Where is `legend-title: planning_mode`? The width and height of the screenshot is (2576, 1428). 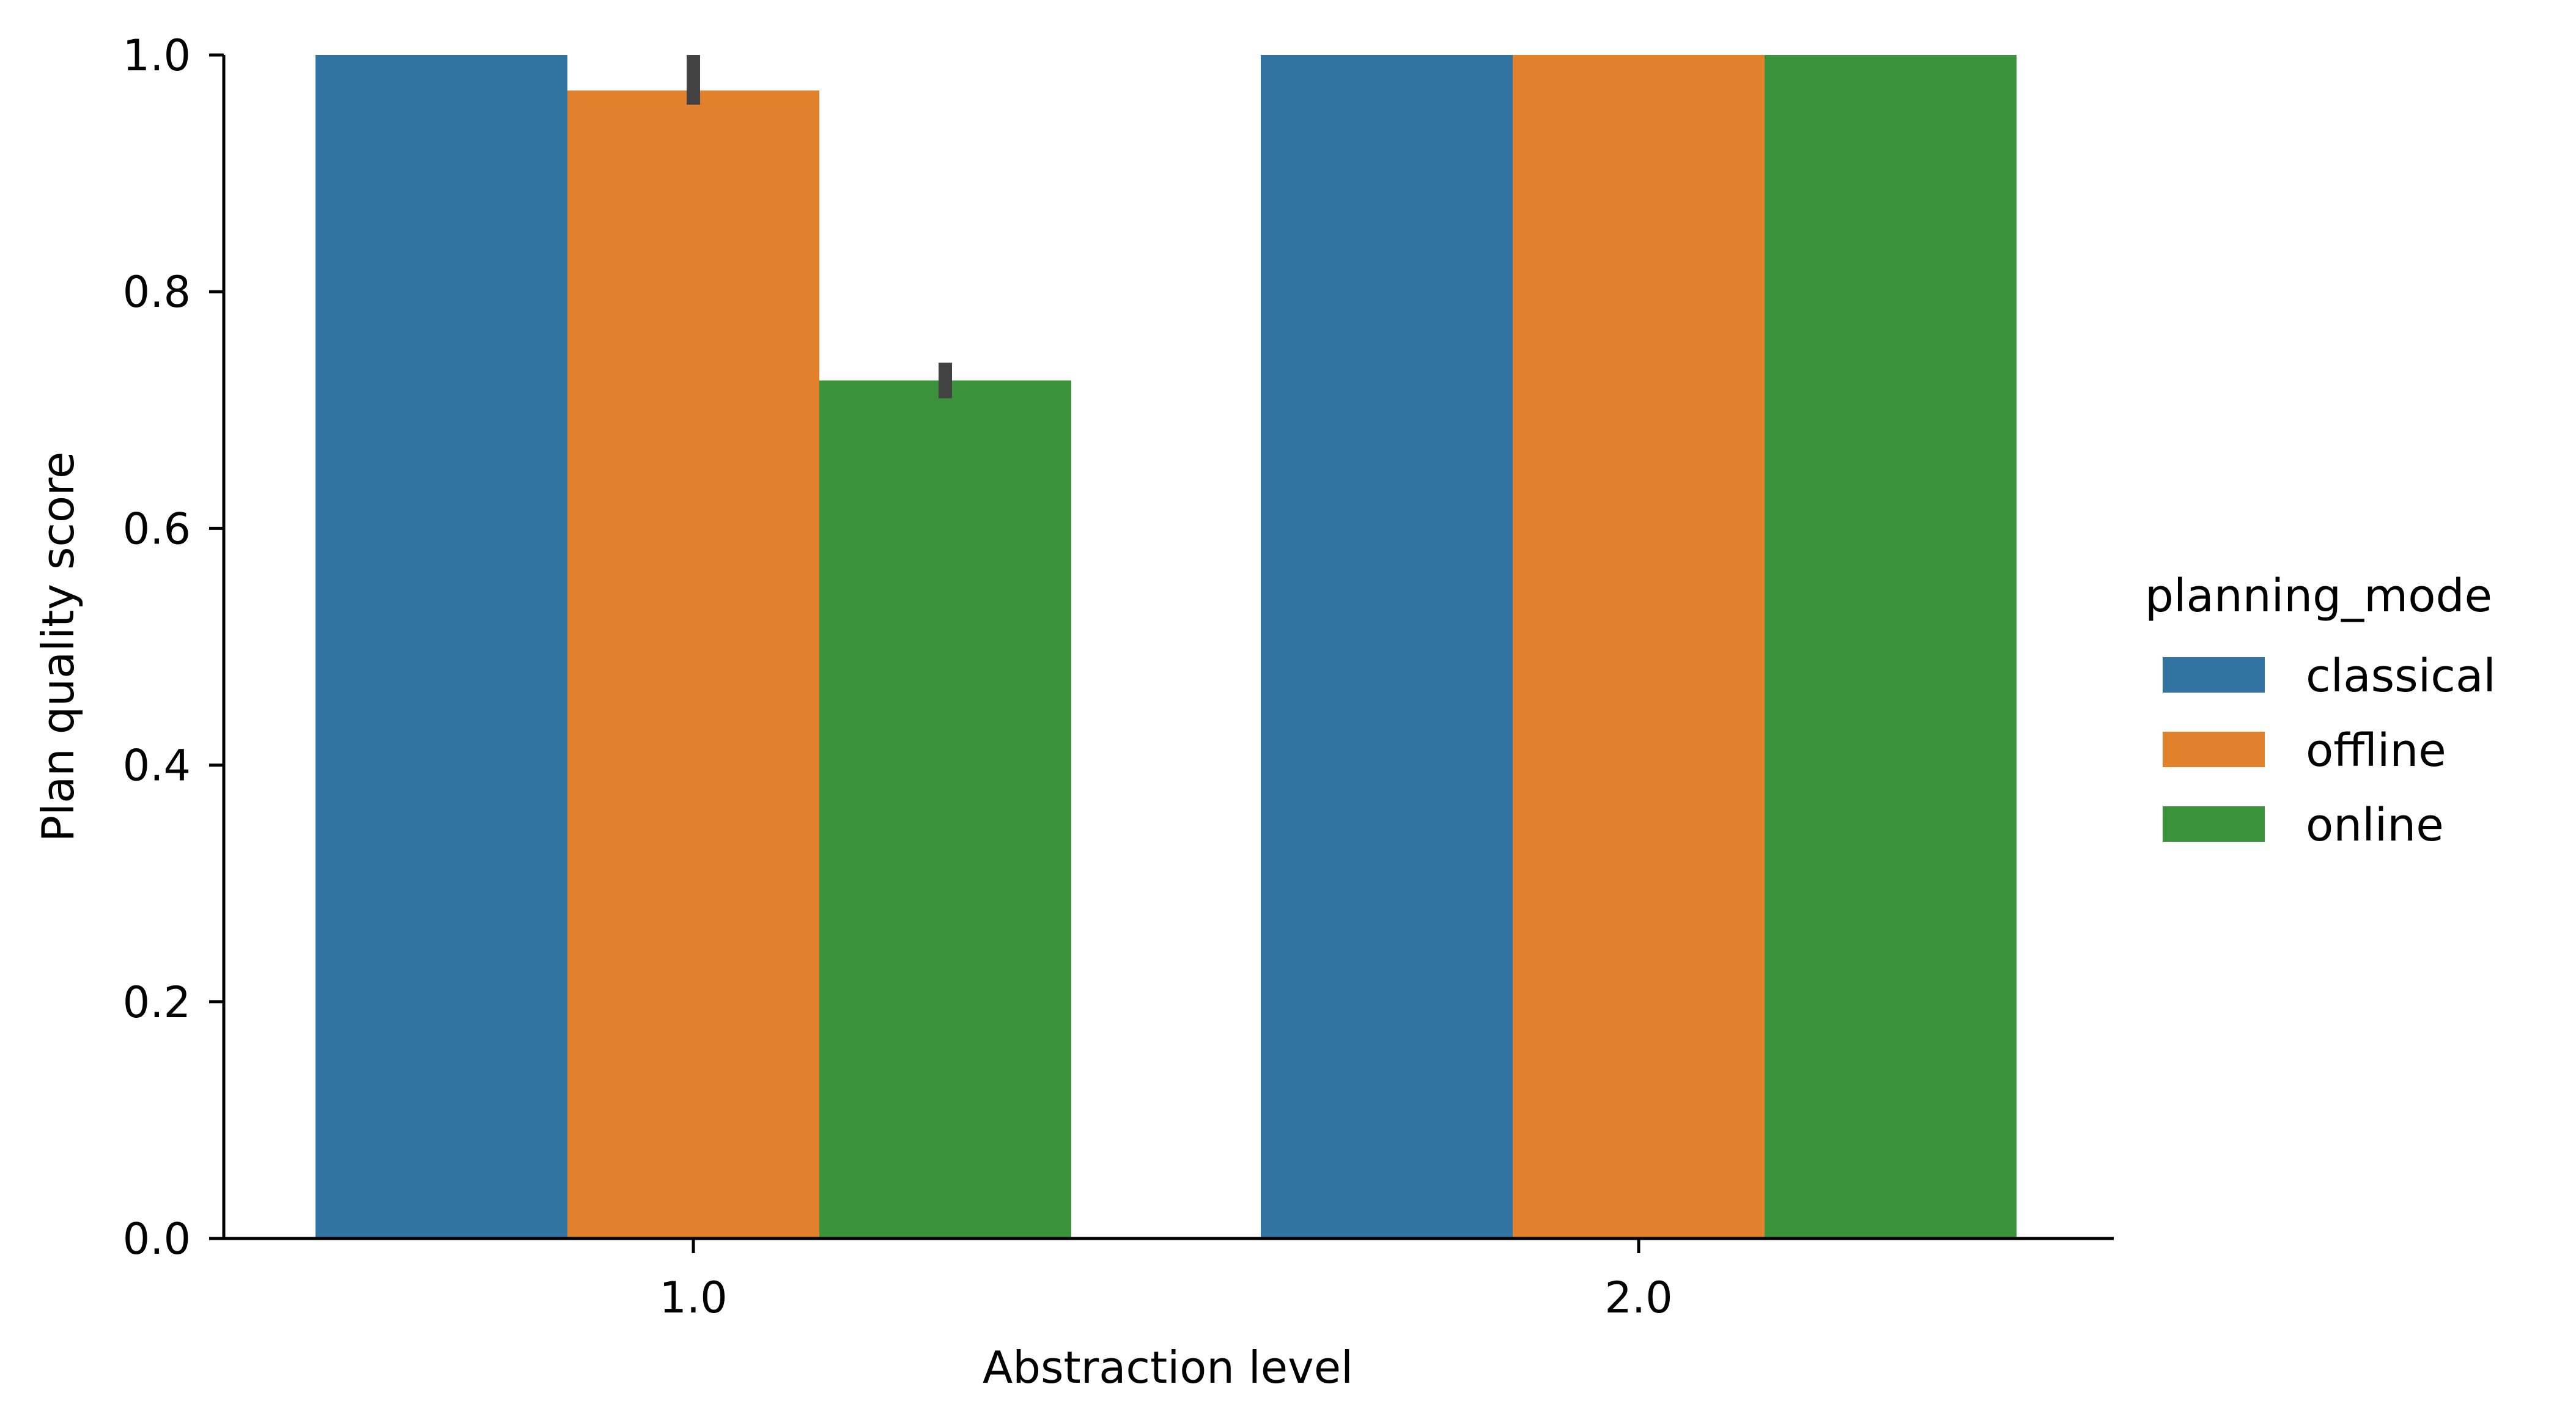
legend-title: planning_mode is located at coordinates (2318, 596).